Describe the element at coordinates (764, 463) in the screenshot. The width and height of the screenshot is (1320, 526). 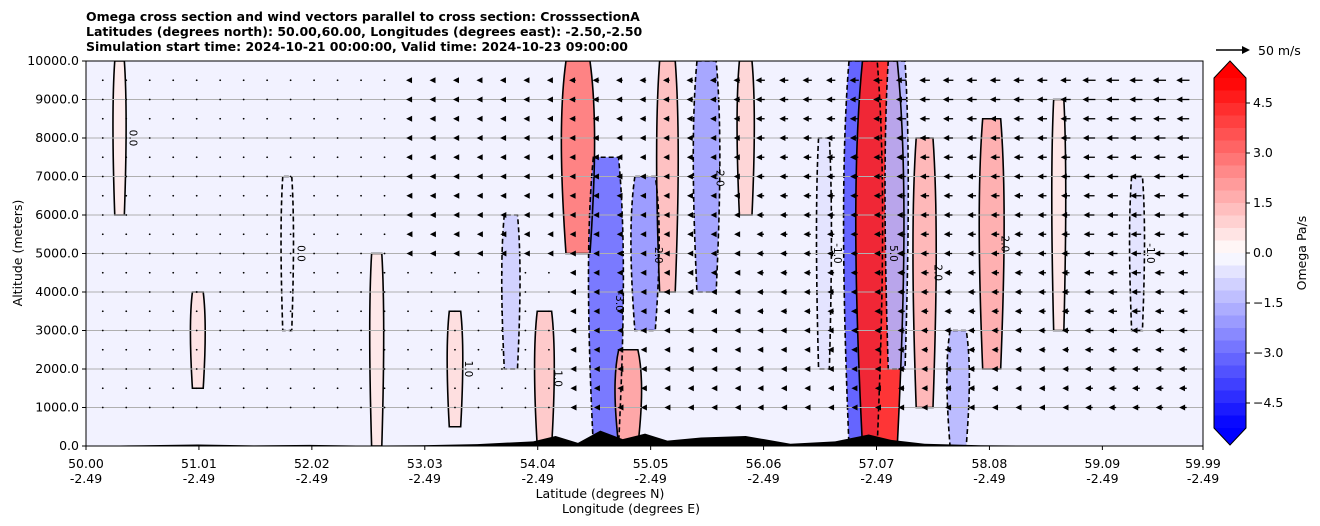
I see `x-tick-label-latitude: 56.06` at that location.